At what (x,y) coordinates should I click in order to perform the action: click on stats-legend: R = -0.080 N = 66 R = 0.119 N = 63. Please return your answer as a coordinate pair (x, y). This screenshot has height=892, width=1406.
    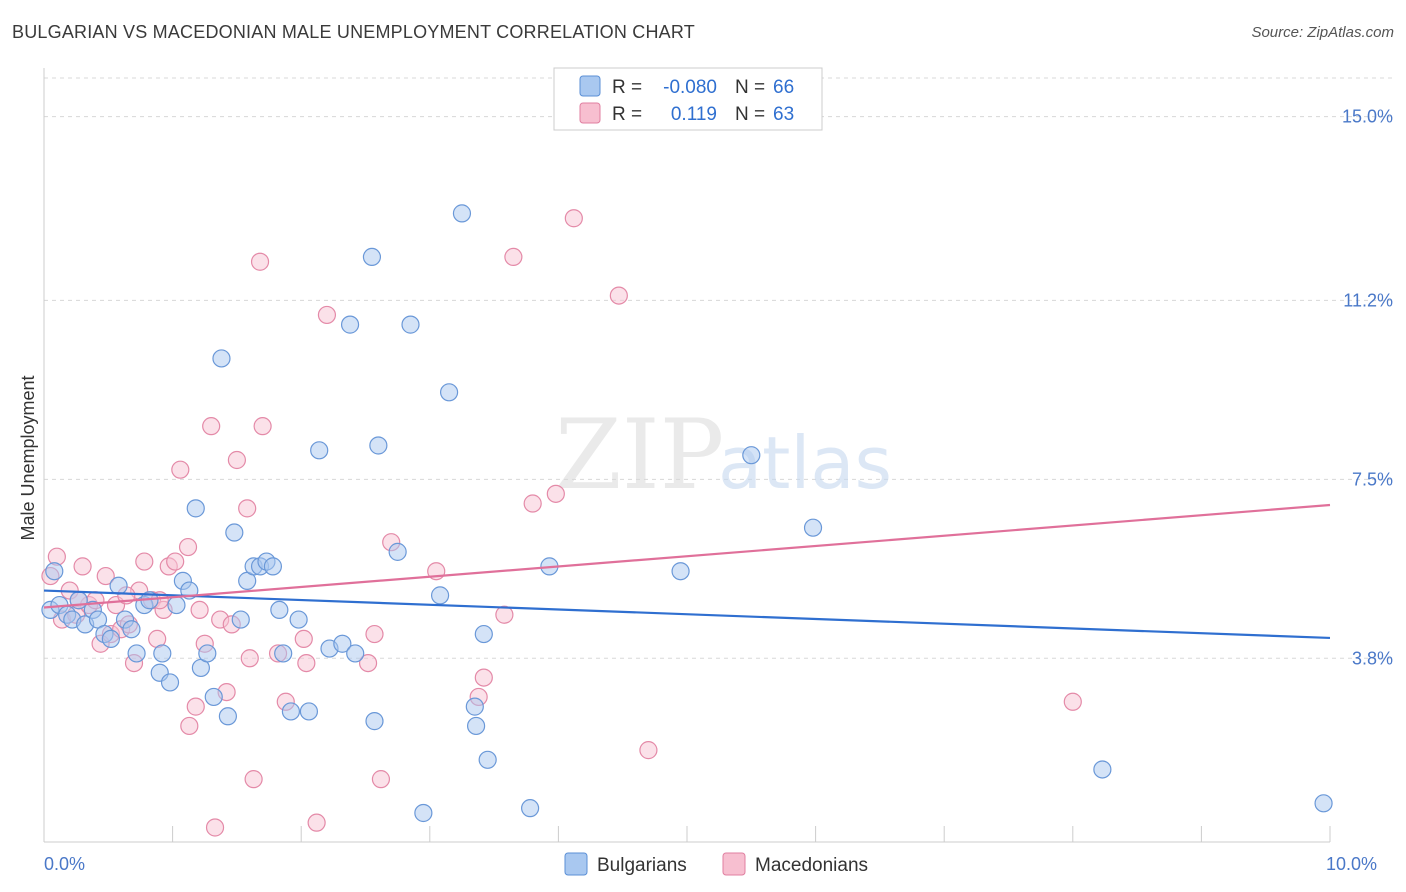
    Looking at the image, I should click on (688, 99).